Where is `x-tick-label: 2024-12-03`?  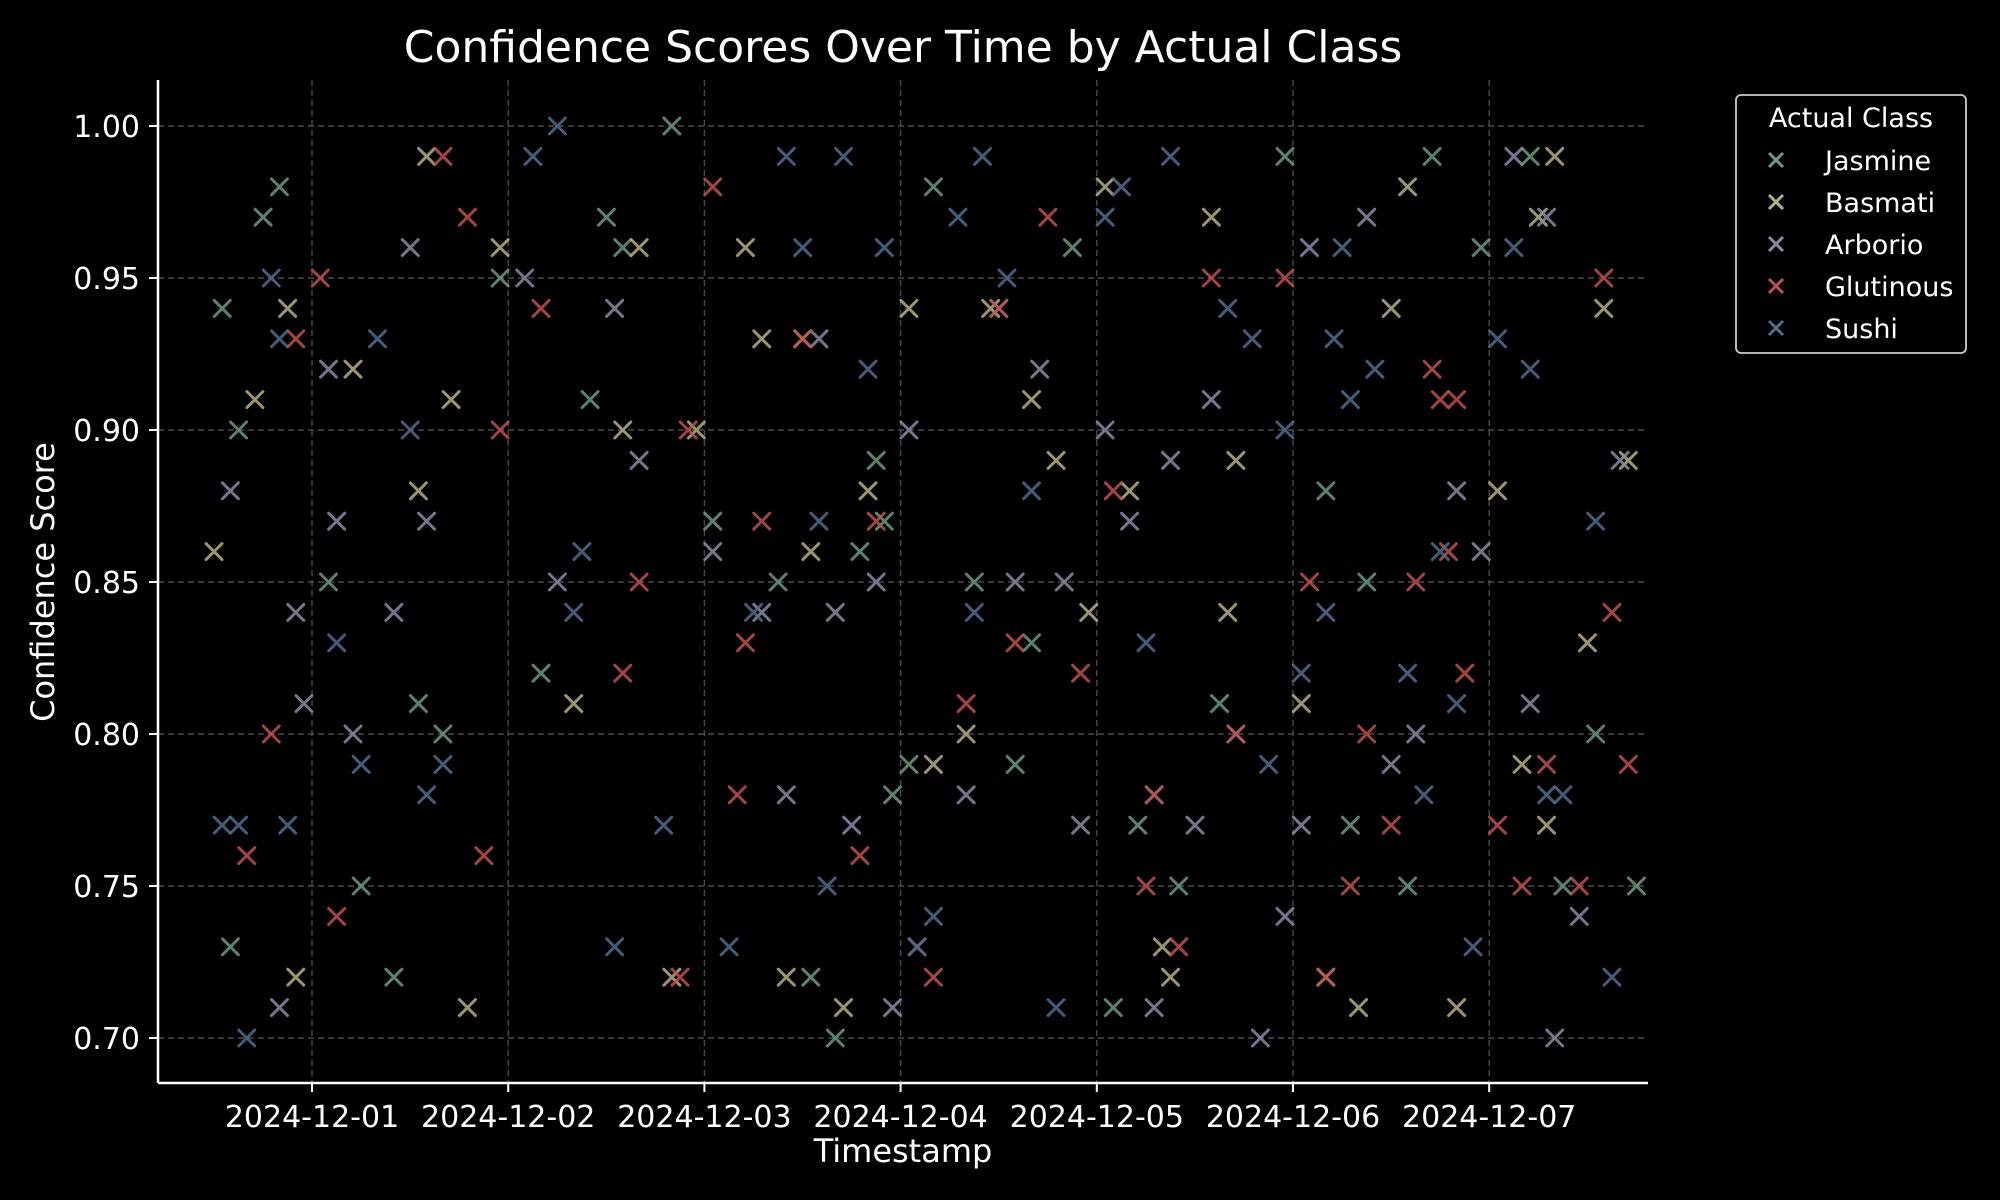
x-tick-label: 2024-12-03 is located at coordinates (704, 1117).